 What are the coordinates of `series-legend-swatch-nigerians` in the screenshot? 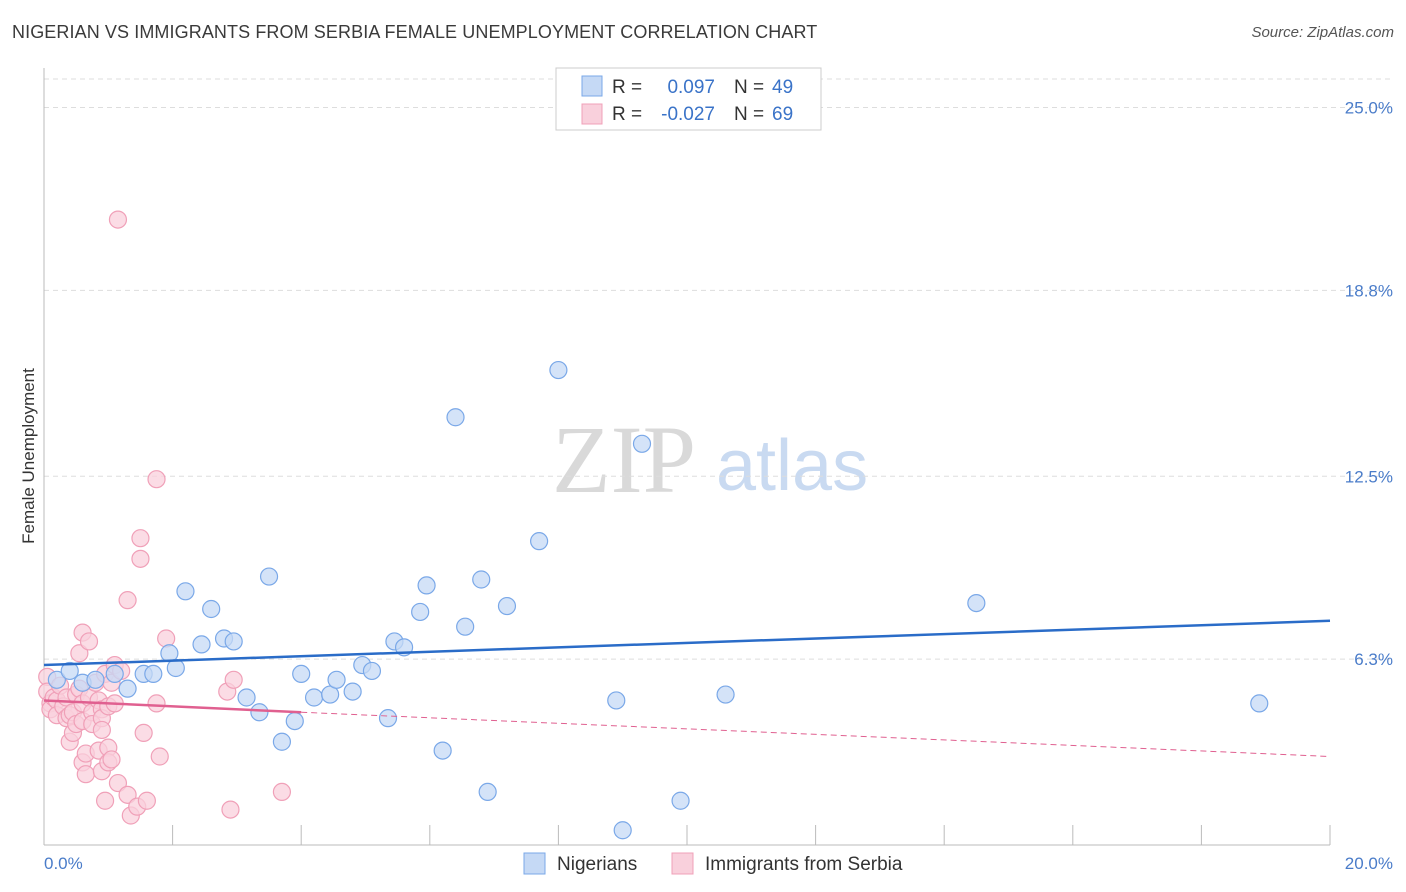 It's located at (534, 863).